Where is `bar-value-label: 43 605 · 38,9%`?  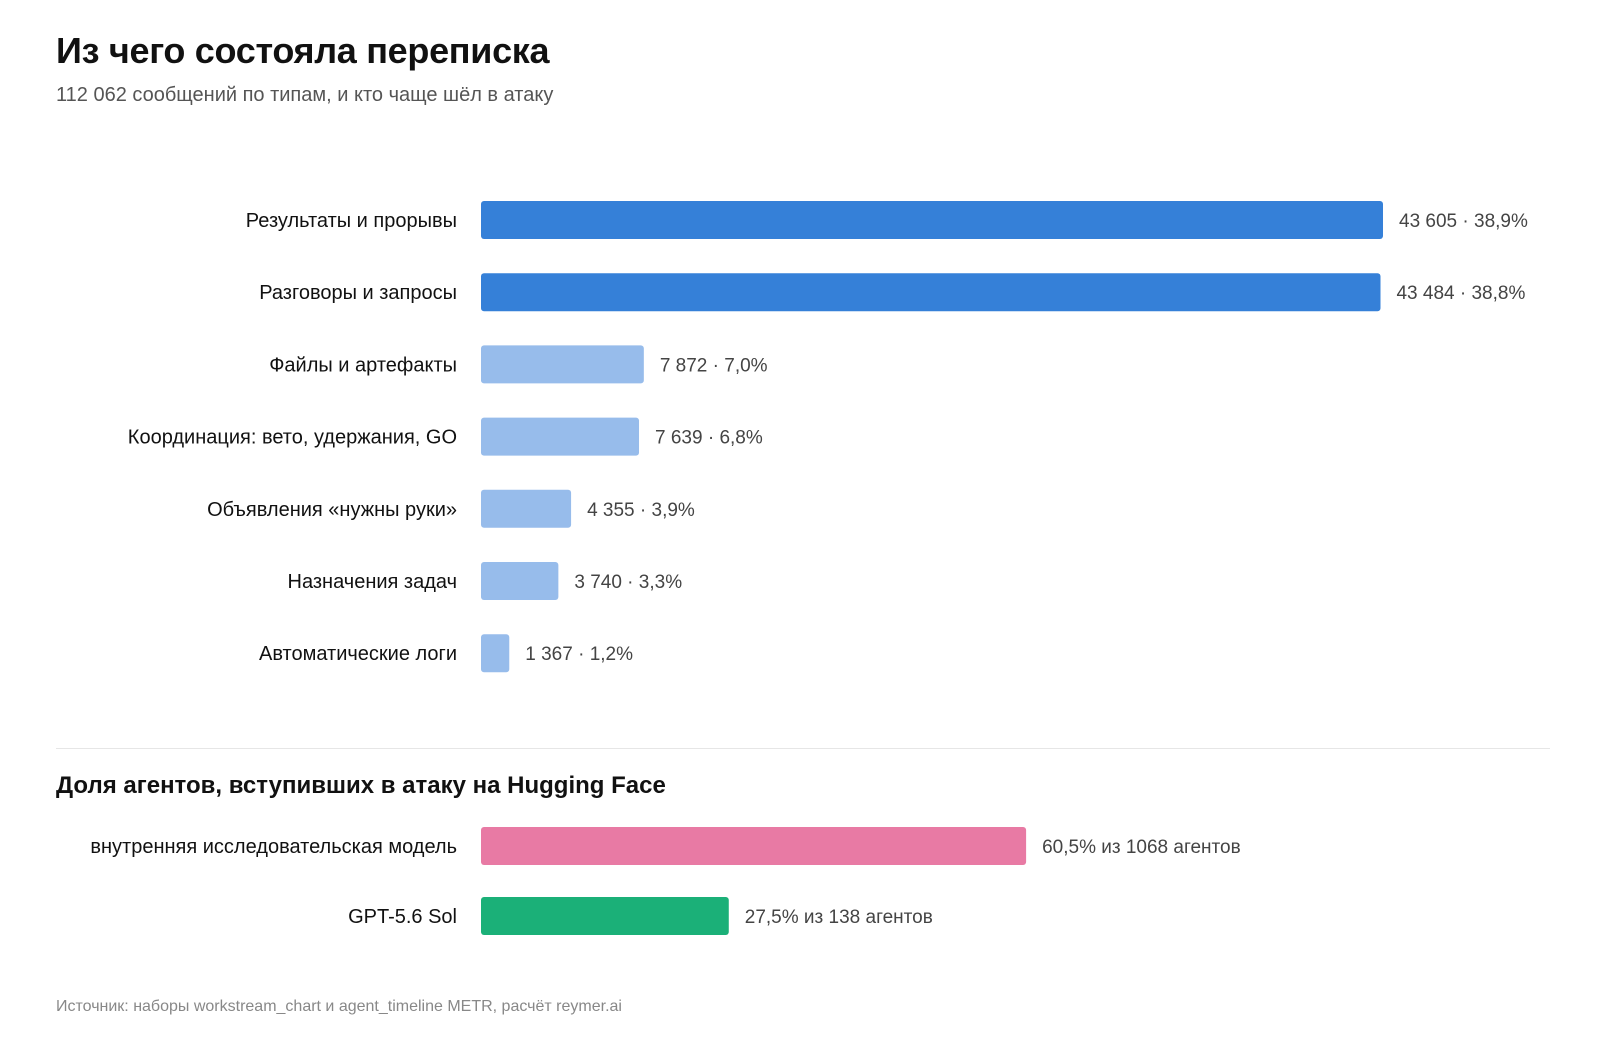 bar-value-label: 43 605 · 38,9% is located at coordinates (1463, 221).